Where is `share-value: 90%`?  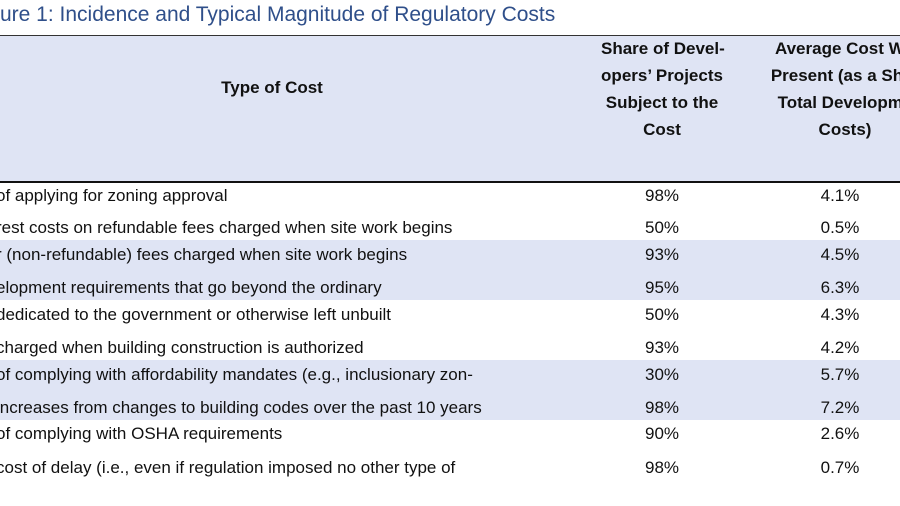 share-value: 90% is located at coordinates (662, 433).